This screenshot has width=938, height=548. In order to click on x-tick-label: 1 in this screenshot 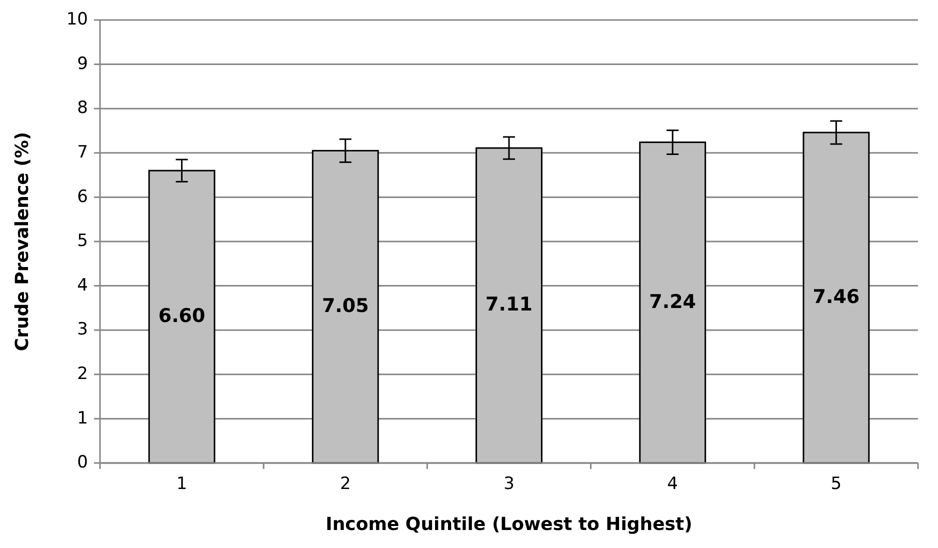, I will do `click(182, 484)`.